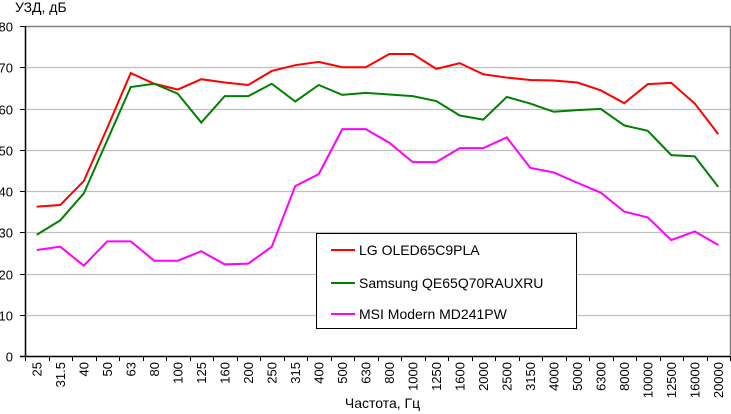  Describe the element at coordinates (343, 314) in the screenshot. I see `legend-swatch-msi` at that location.